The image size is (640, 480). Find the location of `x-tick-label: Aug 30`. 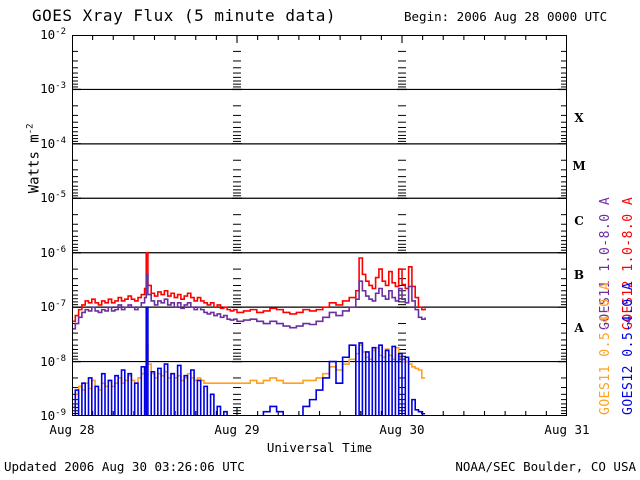

x-tick-label: Aug 30 is located at coordinates (402, 429).